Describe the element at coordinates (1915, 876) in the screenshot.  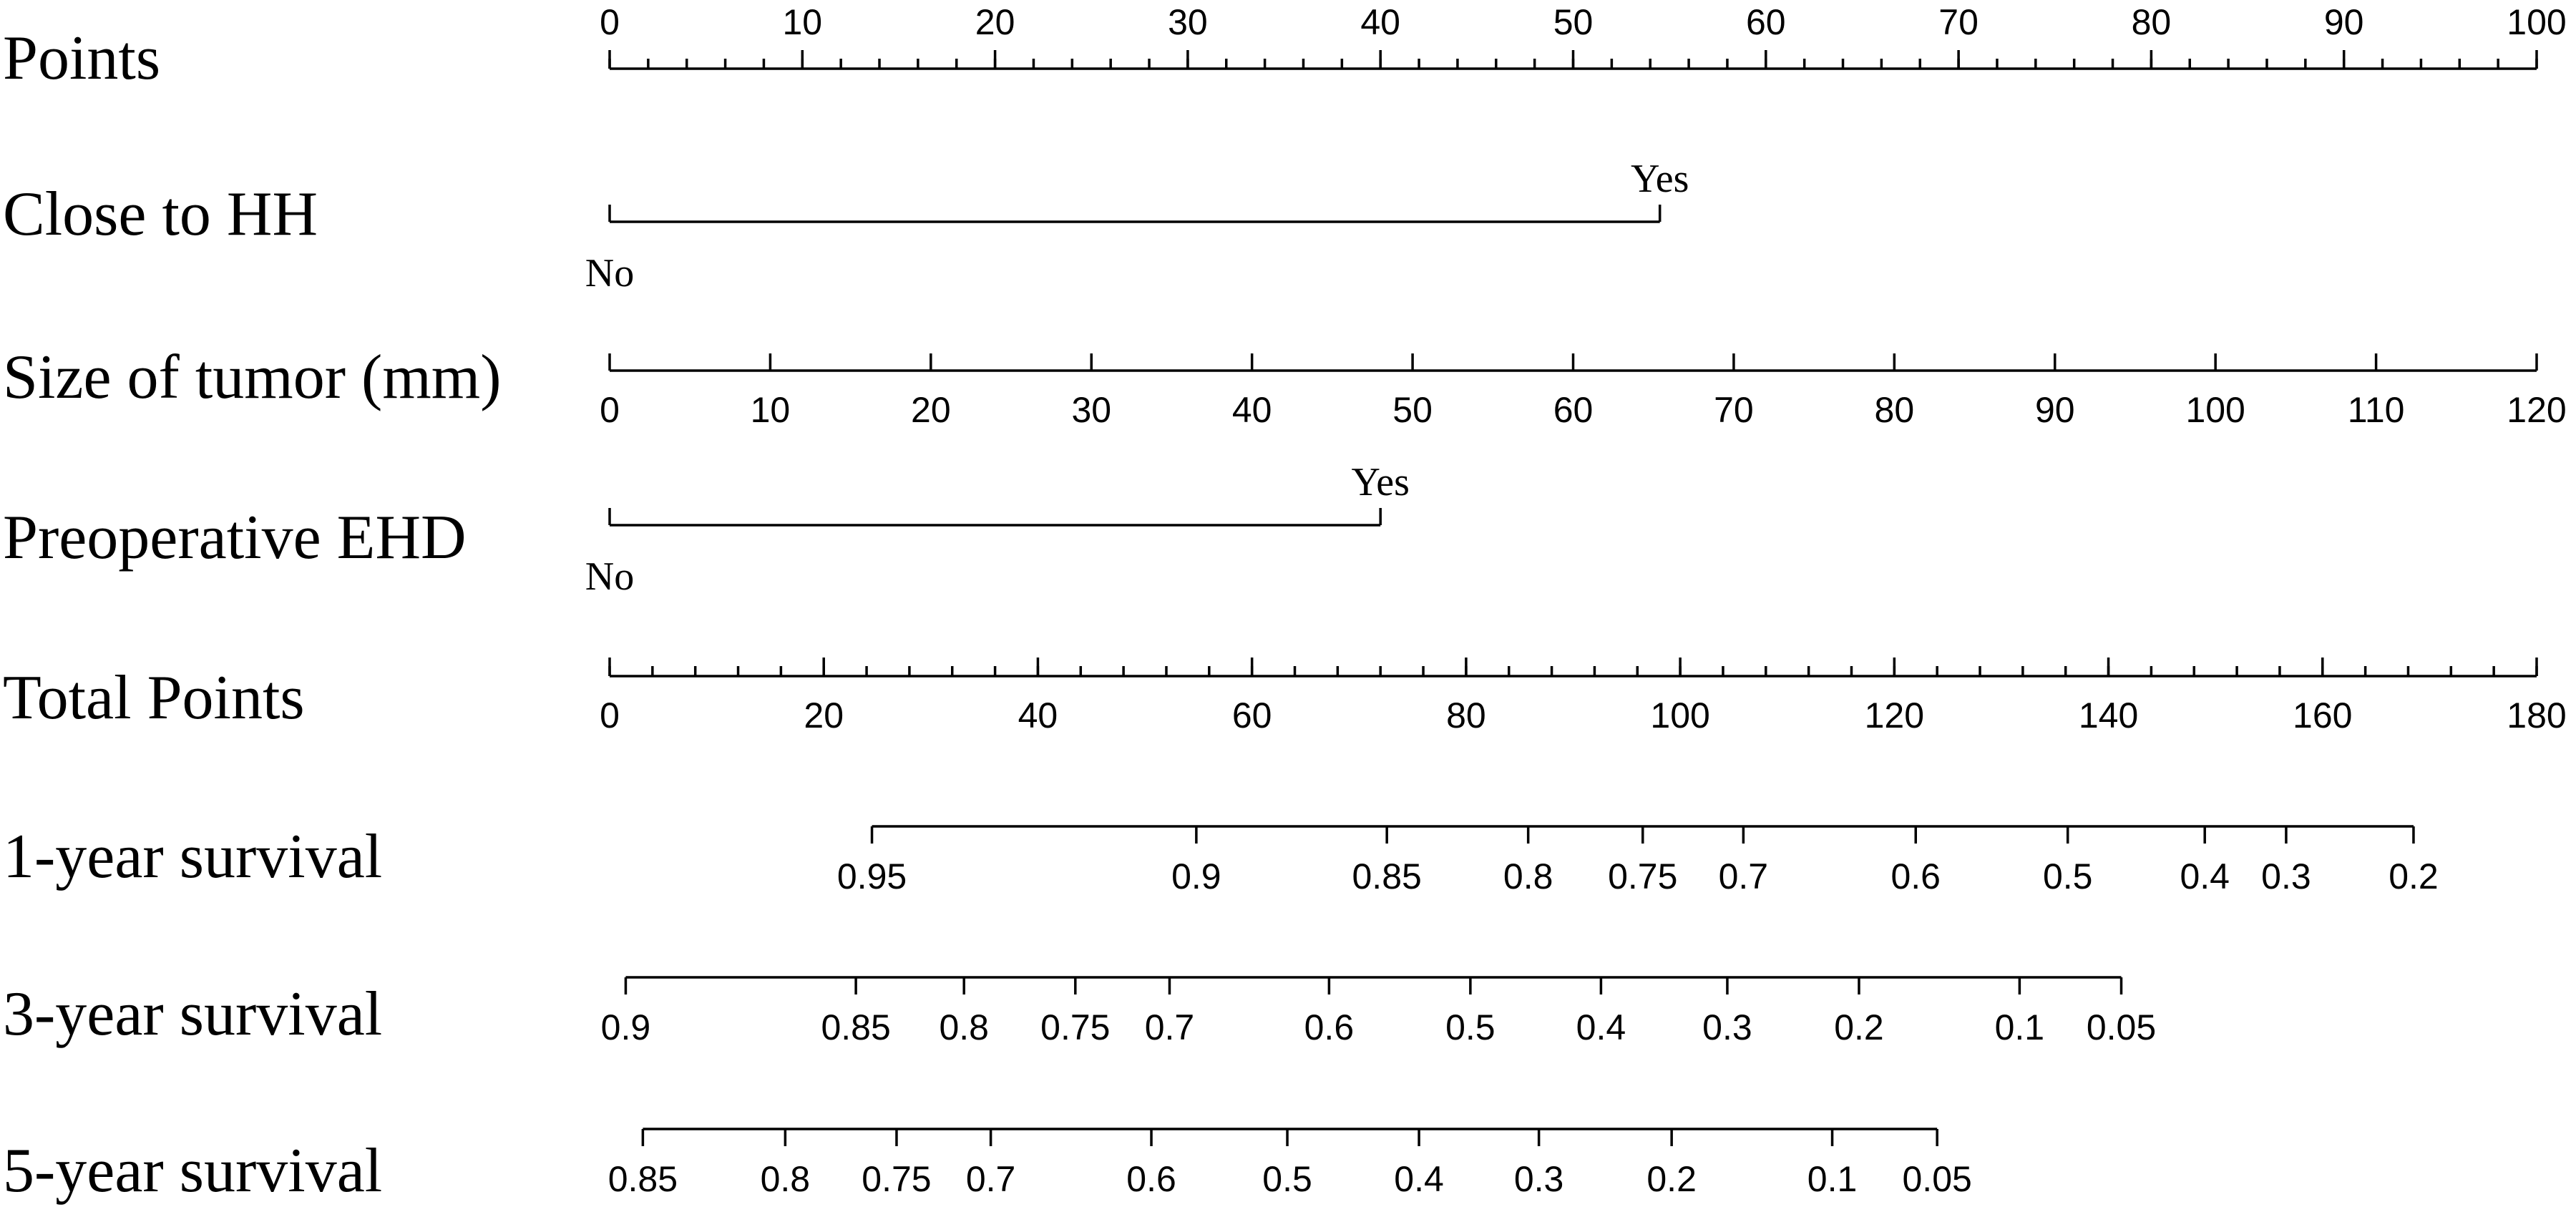
I see `survival-1y-tick-label: 0.6` at that location.